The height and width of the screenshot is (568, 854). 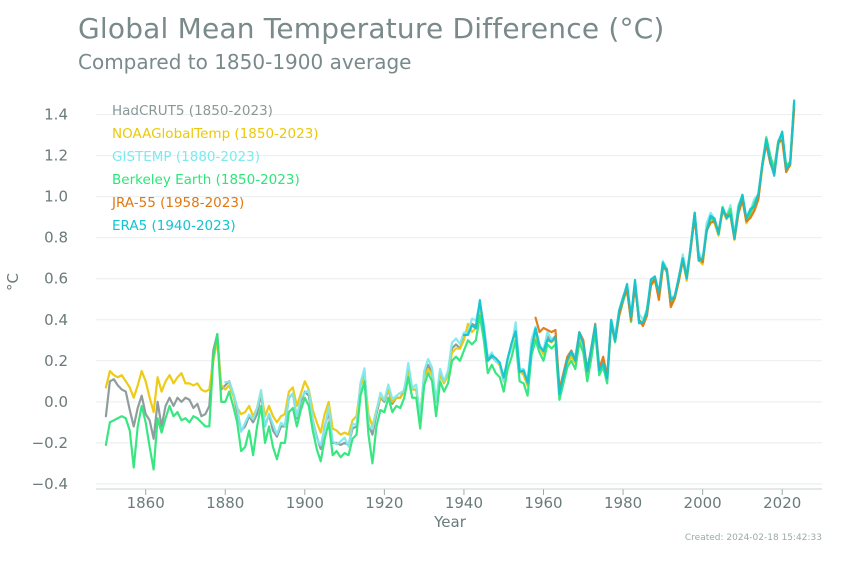 What do you see at coordinates (371, 28) in the screenshot?
I see `chart-title: Global Mean Temperature Difference (°C)` at bounding box center [371, 28].